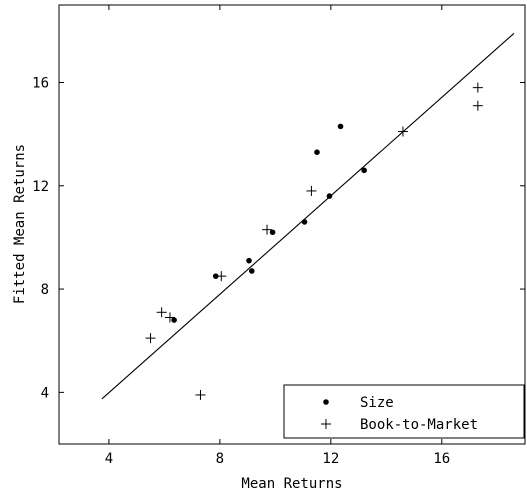 The width and height of the screenshot is (527, 493). Describe the element at coordinates (45, 290) in the screenshot. I see `y-tick-label: 8` at that location.